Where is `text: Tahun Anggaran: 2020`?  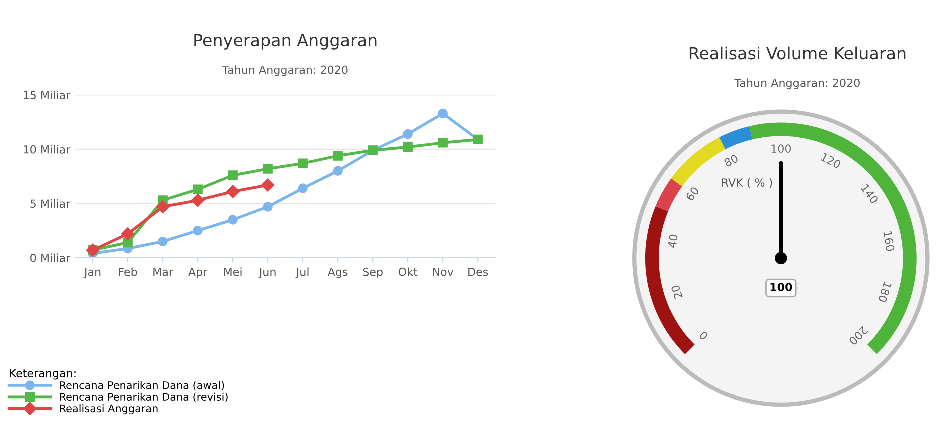 text: Tahun Anggaran: 2020 is located at coordinates (797, 84).